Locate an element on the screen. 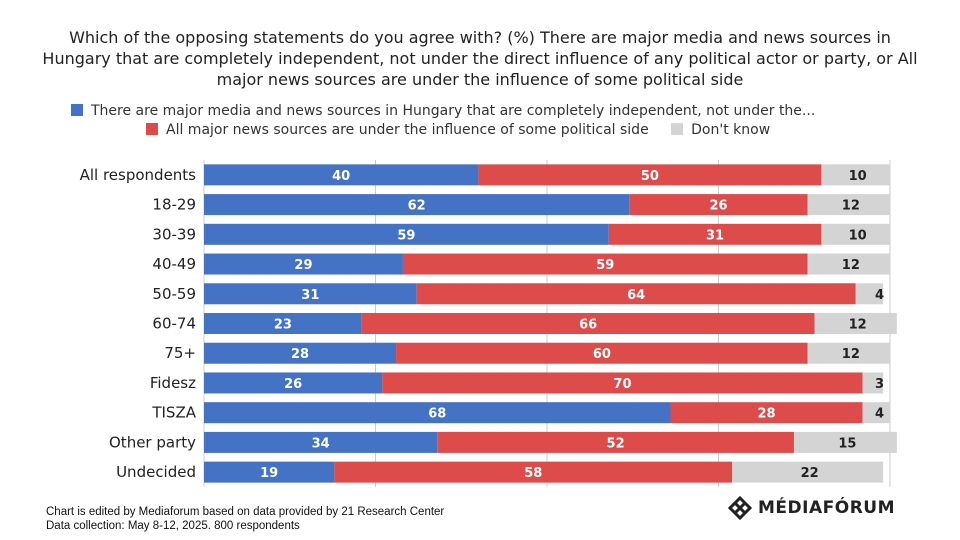 This screenshot has width=960, height=540. data-label-independent: 68 is located at coordinates (437, 414).